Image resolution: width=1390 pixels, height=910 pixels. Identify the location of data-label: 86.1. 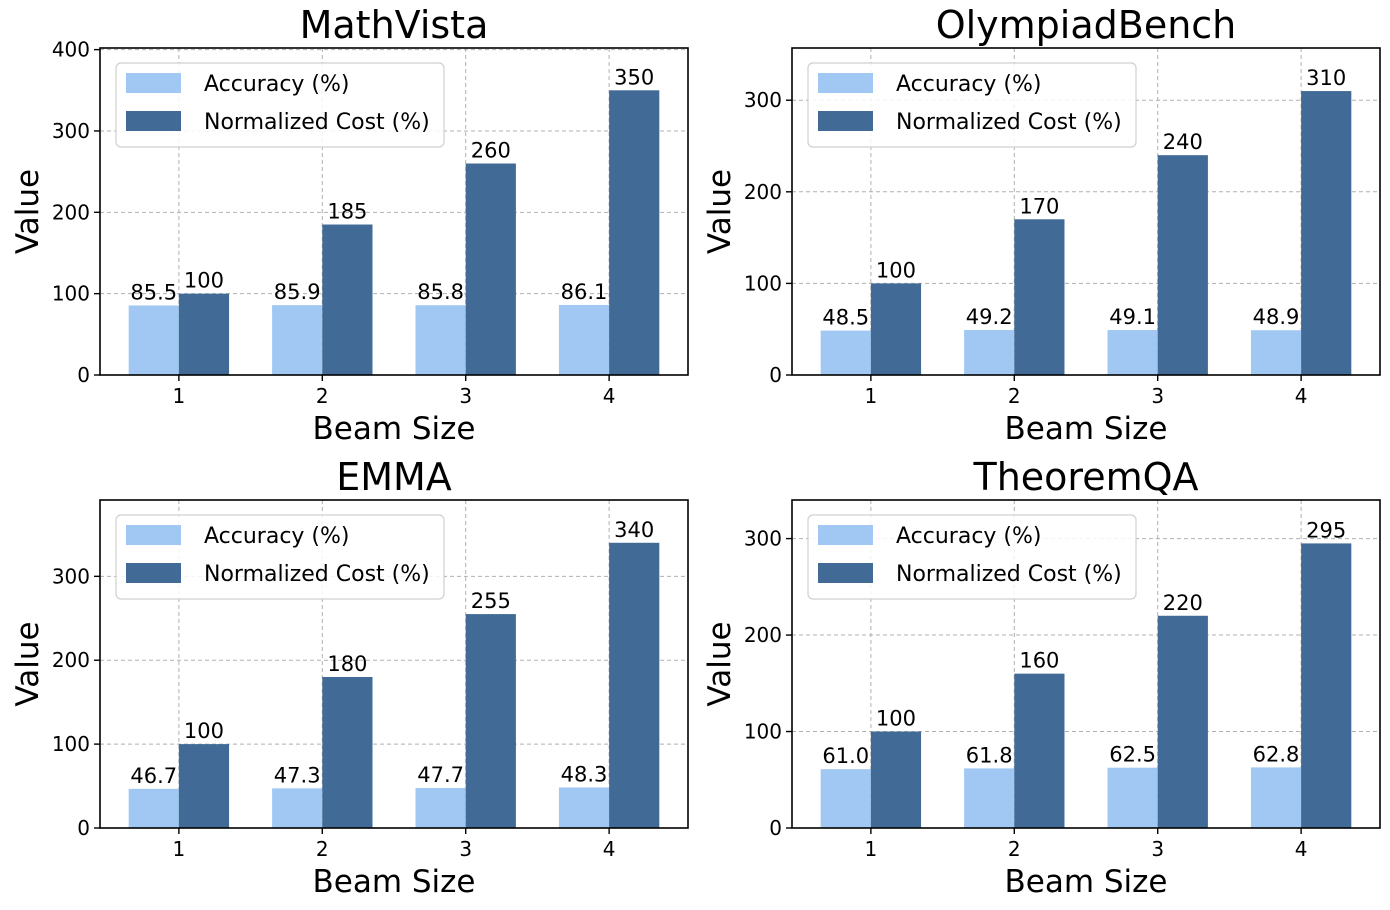
(584, 292).